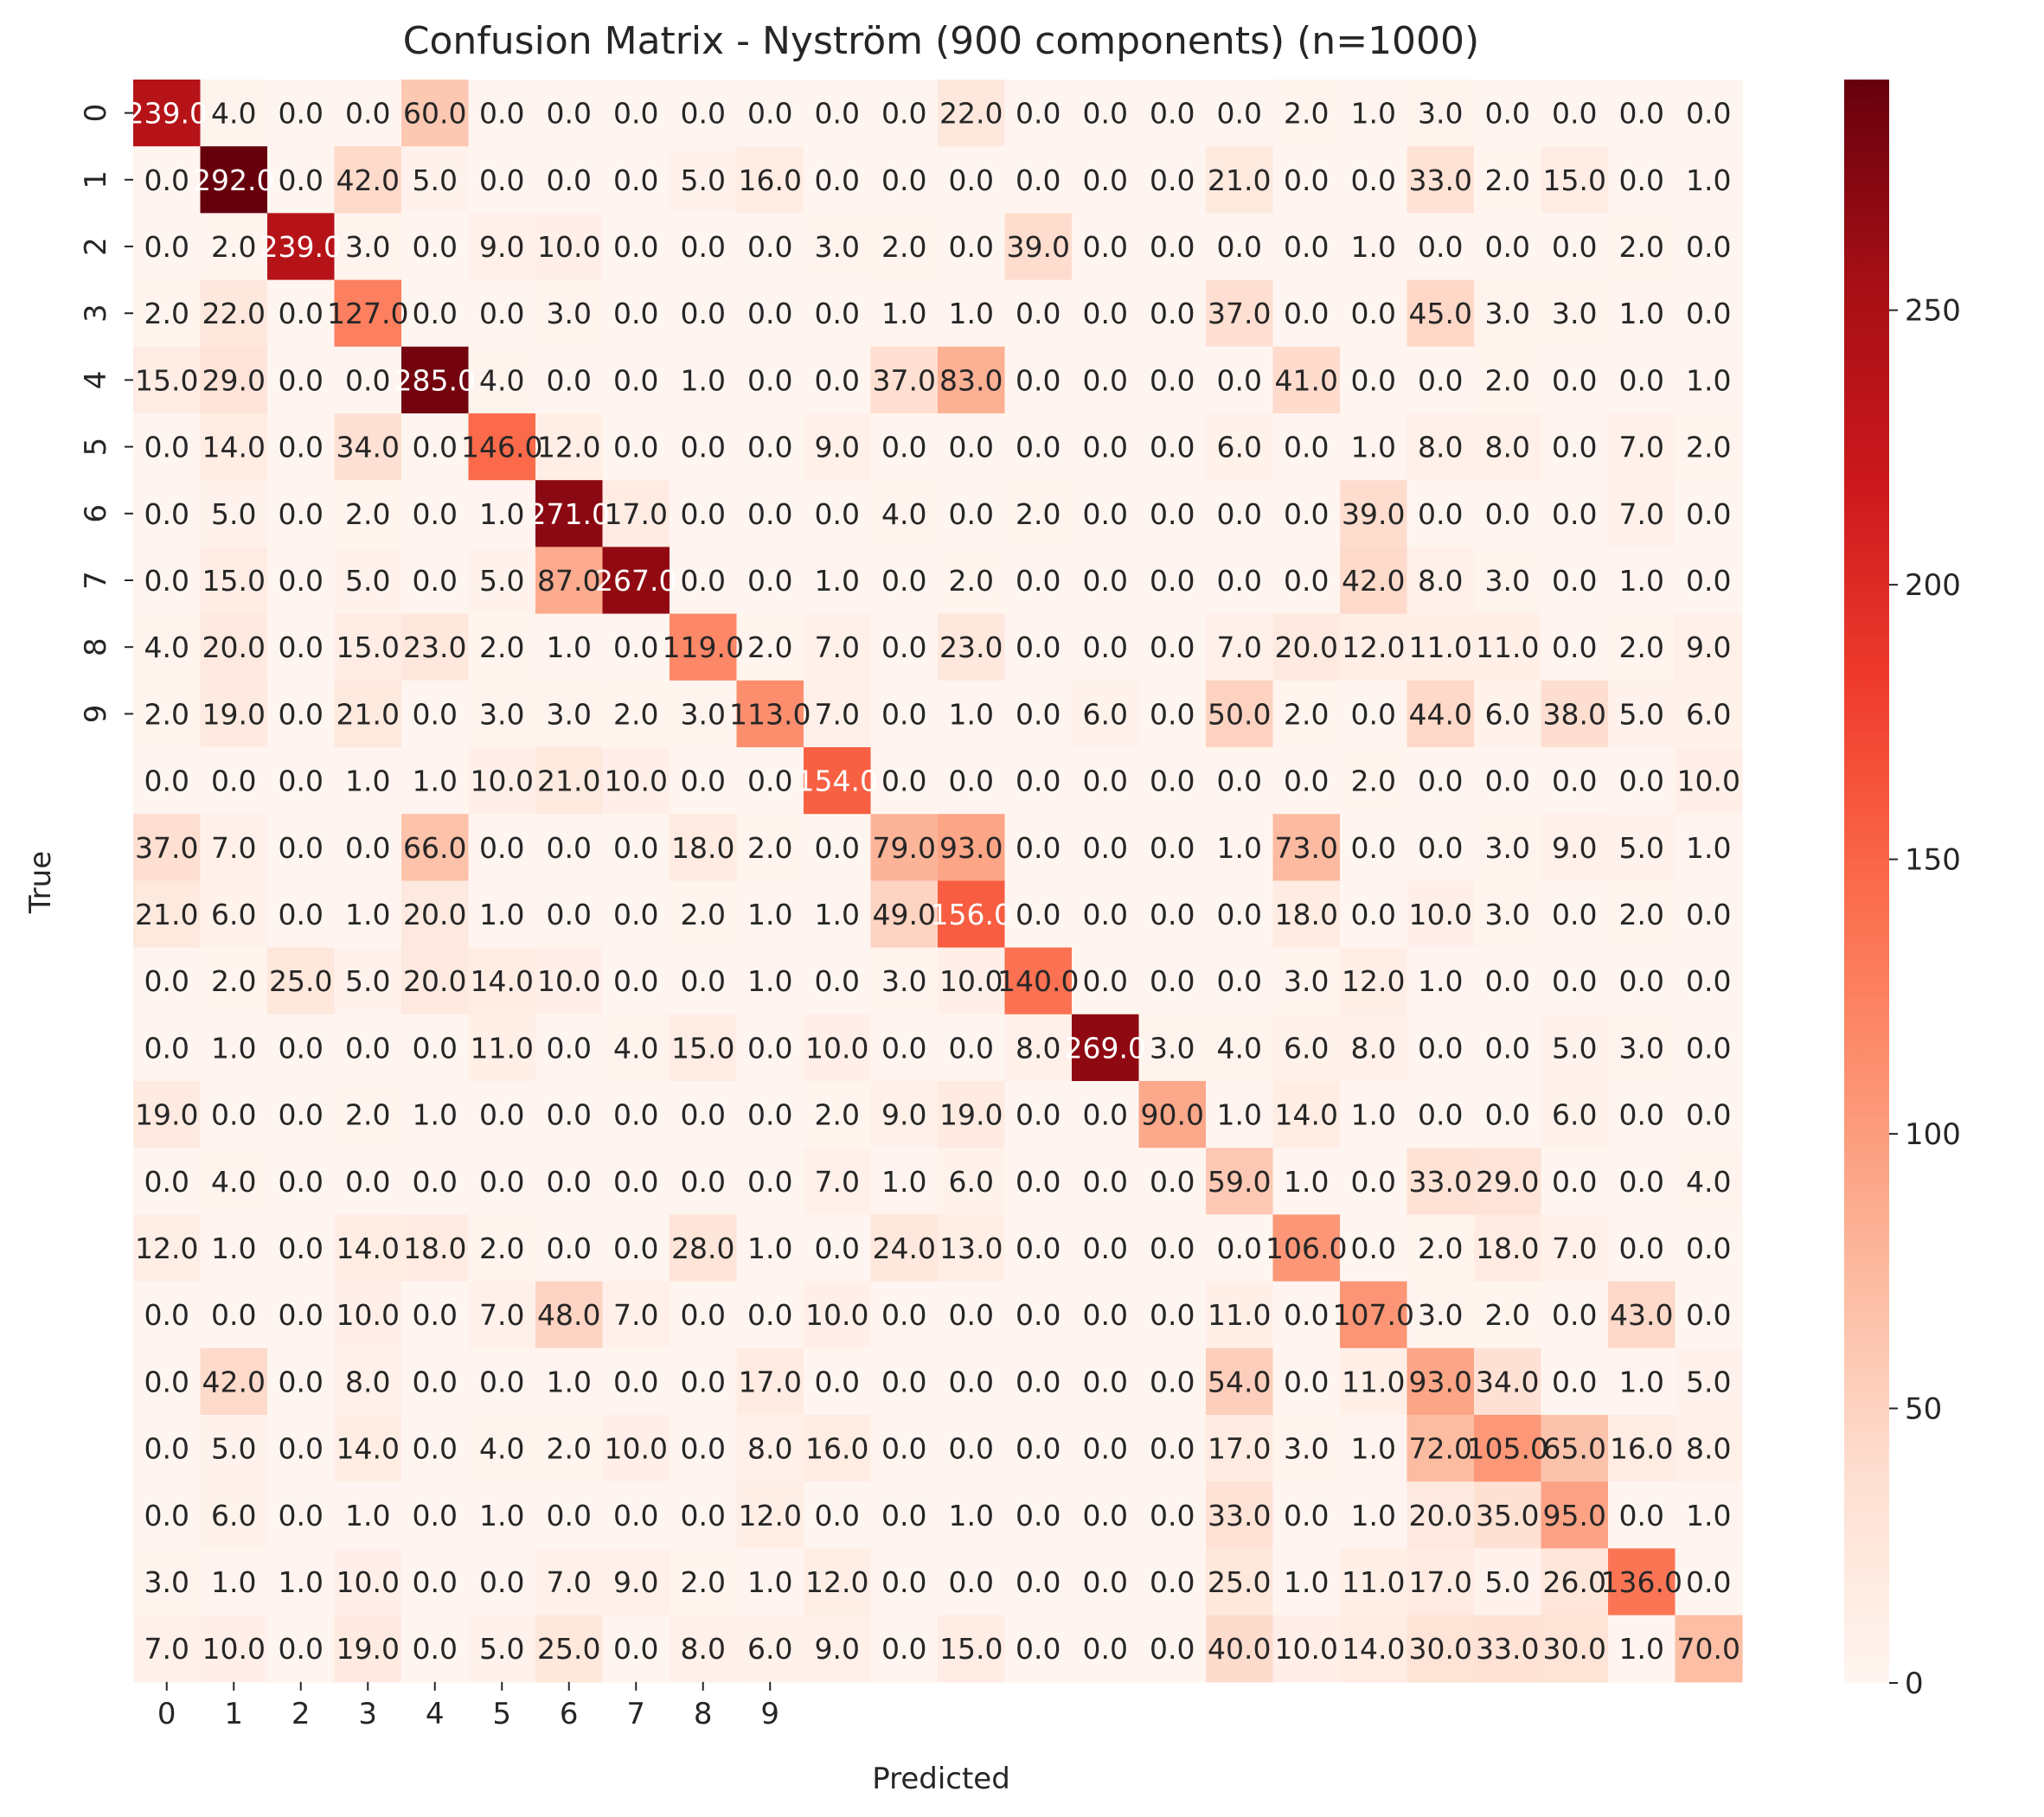  Describe the element at coordinates (435, 848) in the screenshot. I see `cell-value-label: 66.0` at that location.